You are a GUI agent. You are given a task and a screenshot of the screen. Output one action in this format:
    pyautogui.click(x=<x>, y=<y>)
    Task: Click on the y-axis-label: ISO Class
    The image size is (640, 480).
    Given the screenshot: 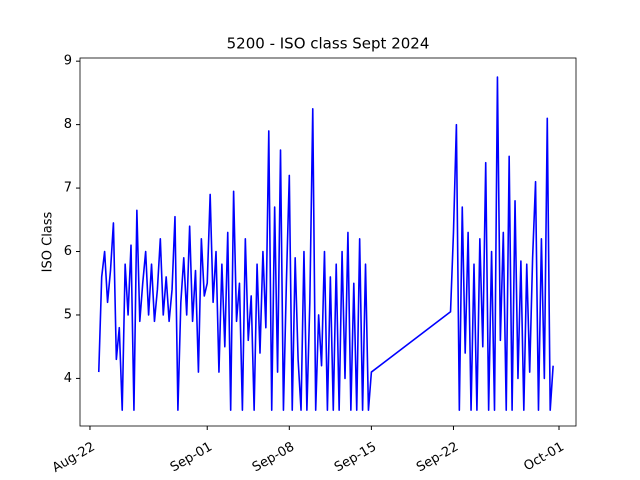 What is the action you would take?
    pyautogui.click(x=48, y=241)
    